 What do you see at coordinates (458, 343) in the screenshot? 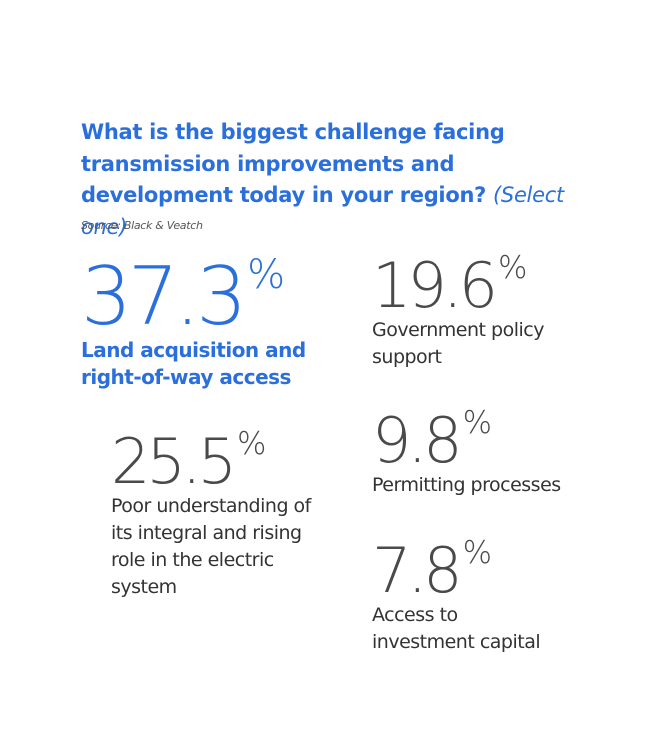
I see `stat-label: Government policy support` at bounding box center [458, 343].